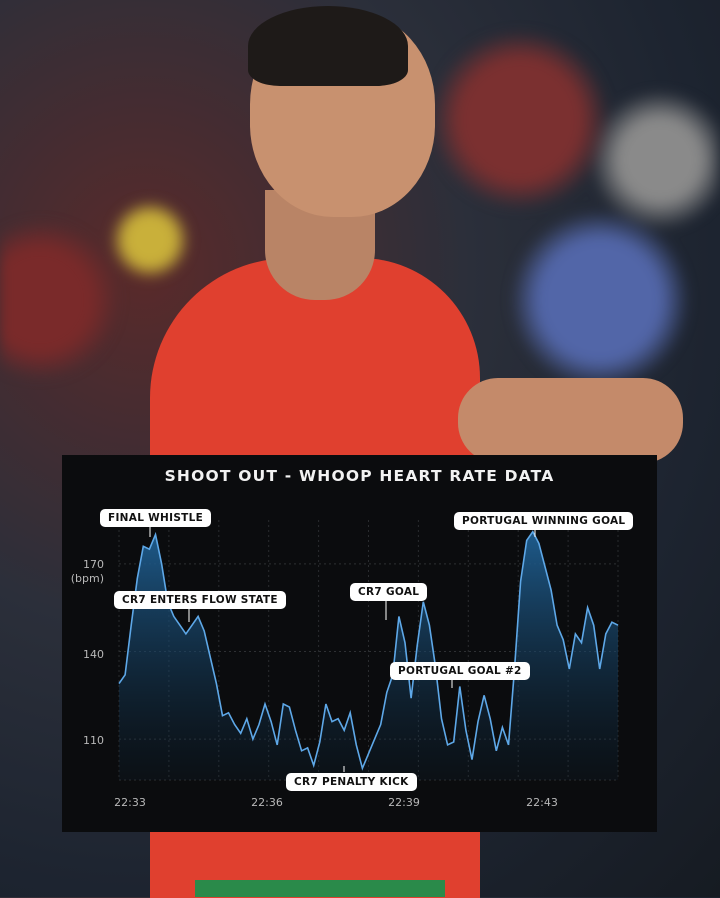 Image resolution: width=720 pixels, height=898 pixels. What do you see at coordinates (320, 888) in the screenshot?
I see `player-shorts` at bounding box center [320, 888].